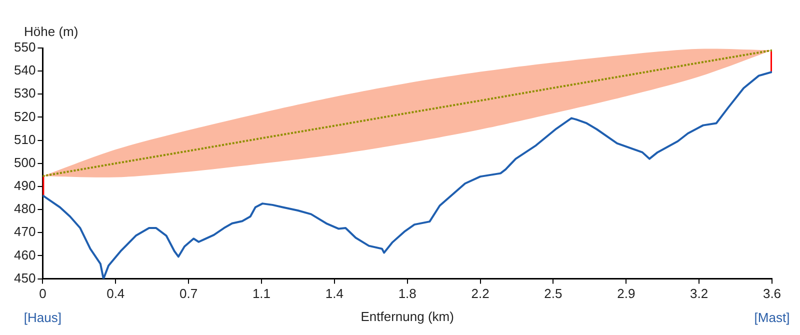  Describe the element at coordinates (261, 294) in the screenshot. I see `x-tick-label: 1.1` at that location.